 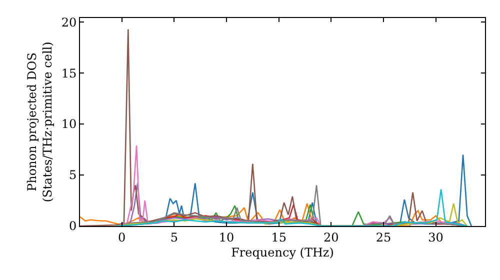 What do you see at coordinates (69, 73) in the screenshot?
I see `y-tick-label: 15` at bounding box center [69, 73].